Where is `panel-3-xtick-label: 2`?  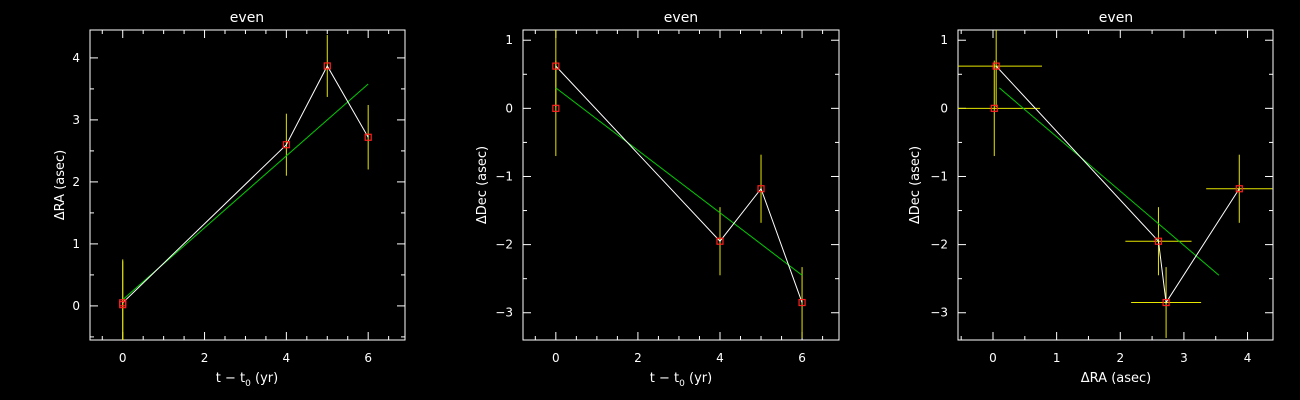
panel-3-xtick-label: 2 is located at coordinates (1120, 358).